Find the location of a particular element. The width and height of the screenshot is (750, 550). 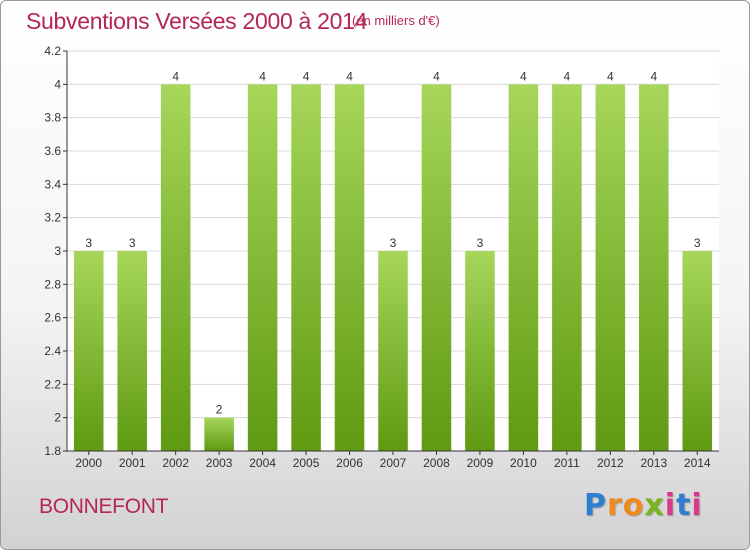

bar-2011 is located at coordinates (567, 267).